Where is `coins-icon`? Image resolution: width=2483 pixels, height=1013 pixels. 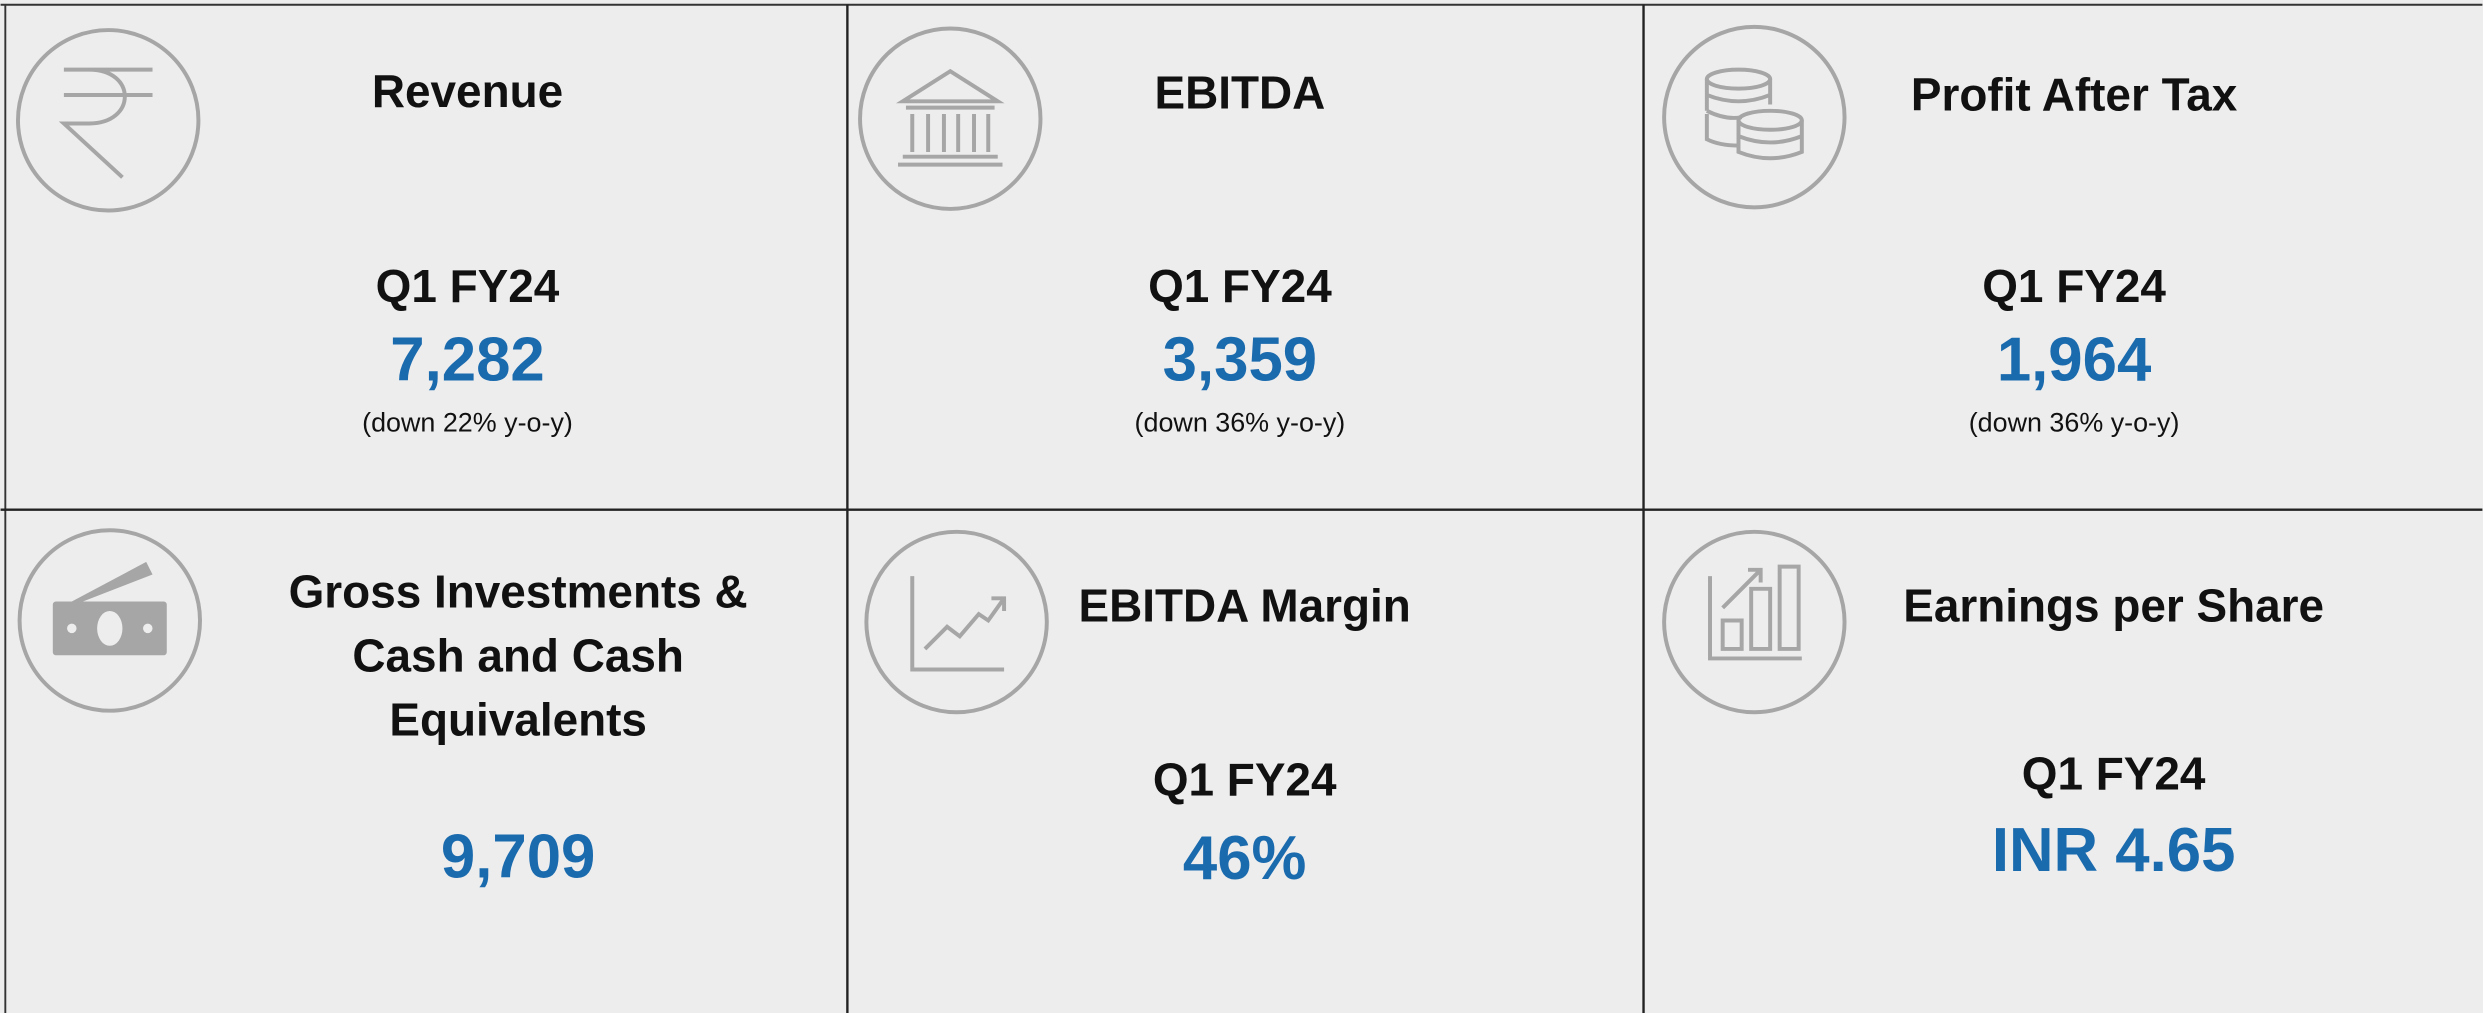
coins-icon is located at coordinates (1754, 117).